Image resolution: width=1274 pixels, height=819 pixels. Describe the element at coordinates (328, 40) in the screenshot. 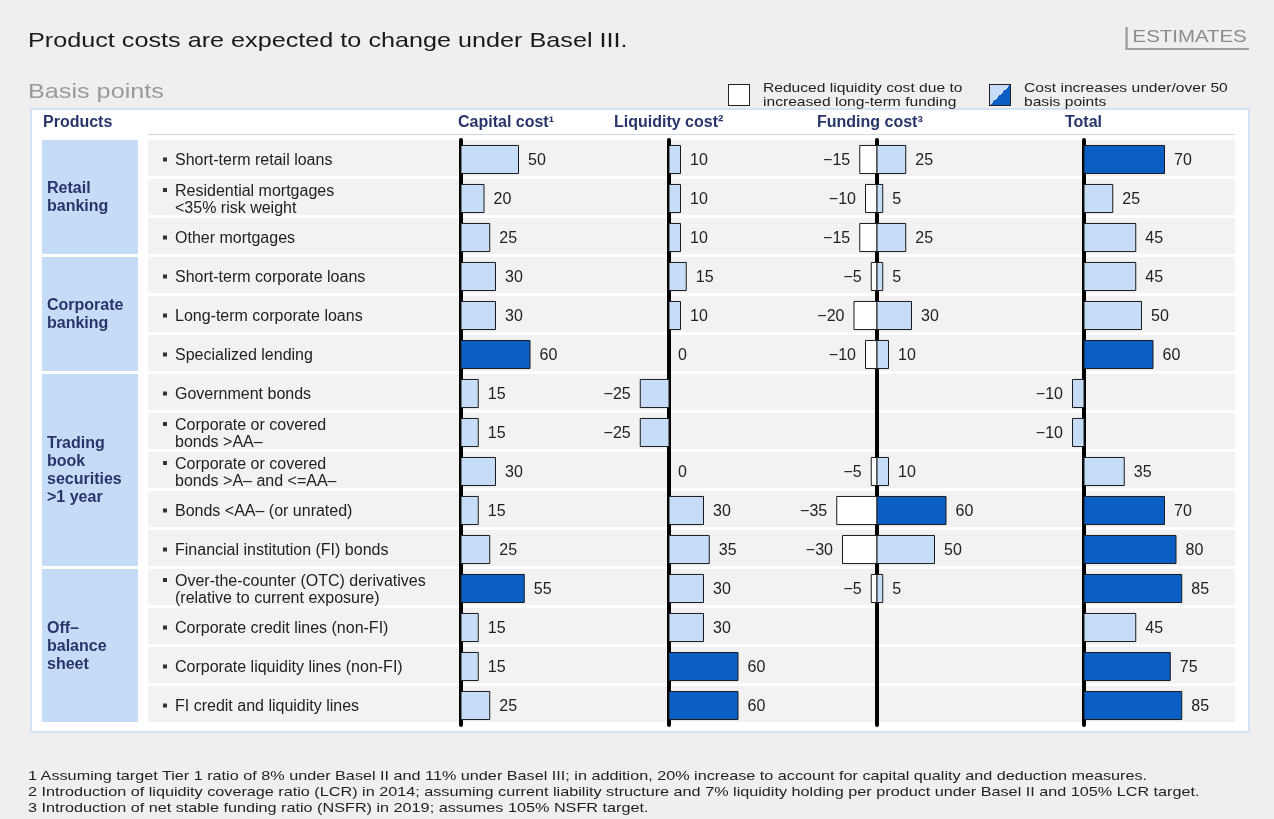

I see `text: Product costs are expected to change under Basel III.` at that location.